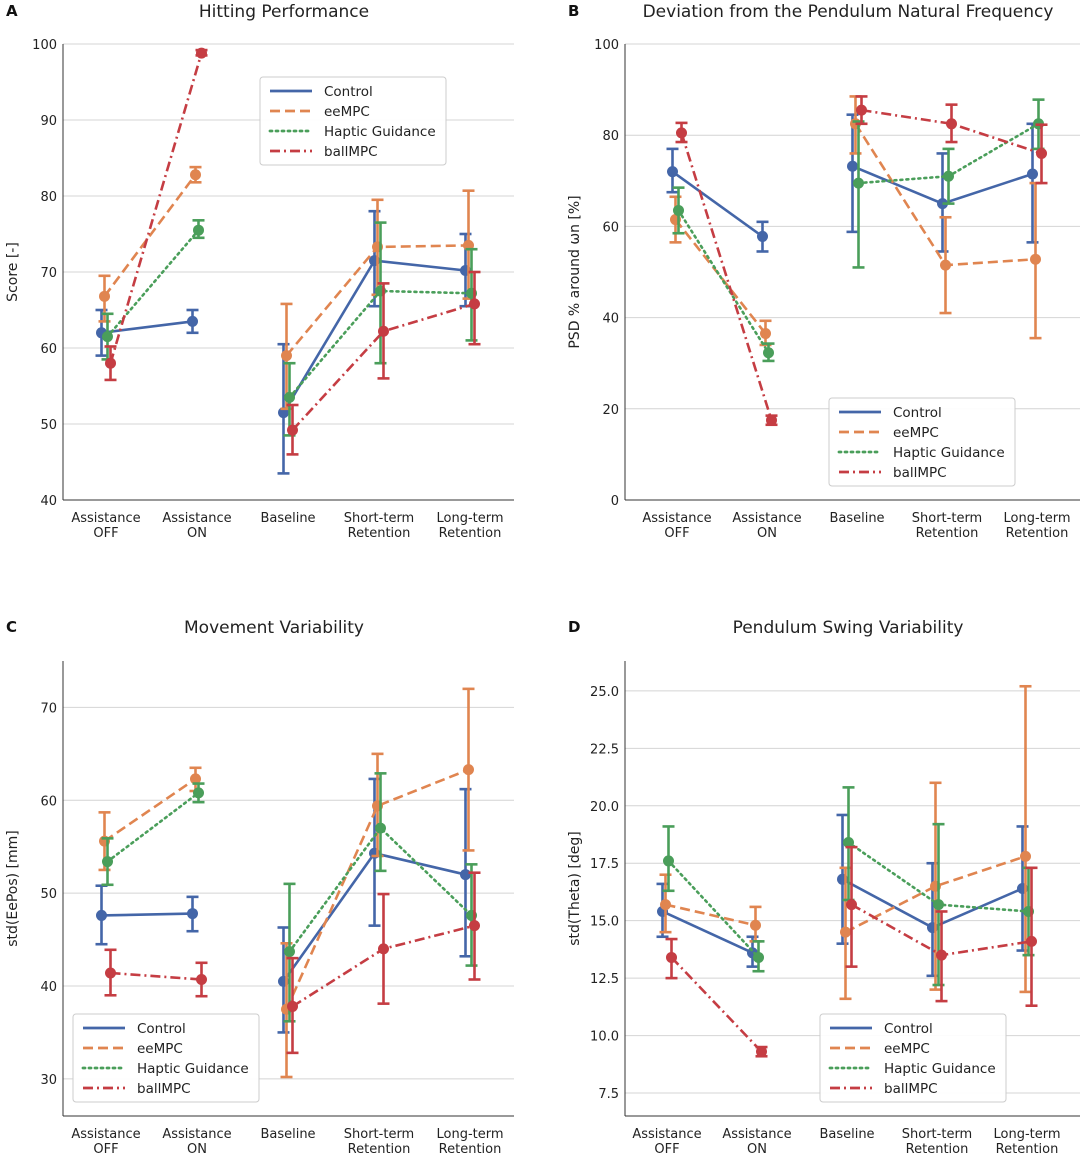 The image size is (1084, 1157). I want to click on y-axis-label: std(Theta) [deg], so click(575, 888).